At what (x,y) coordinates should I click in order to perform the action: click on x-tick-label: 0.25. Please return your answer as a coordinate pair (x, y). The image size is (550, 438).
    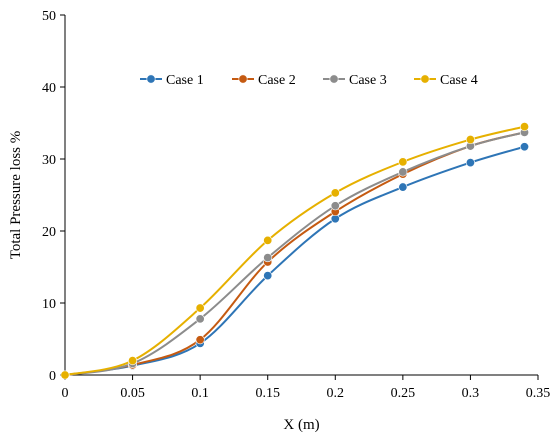
    Looking at the image, I should click on (403, 393).